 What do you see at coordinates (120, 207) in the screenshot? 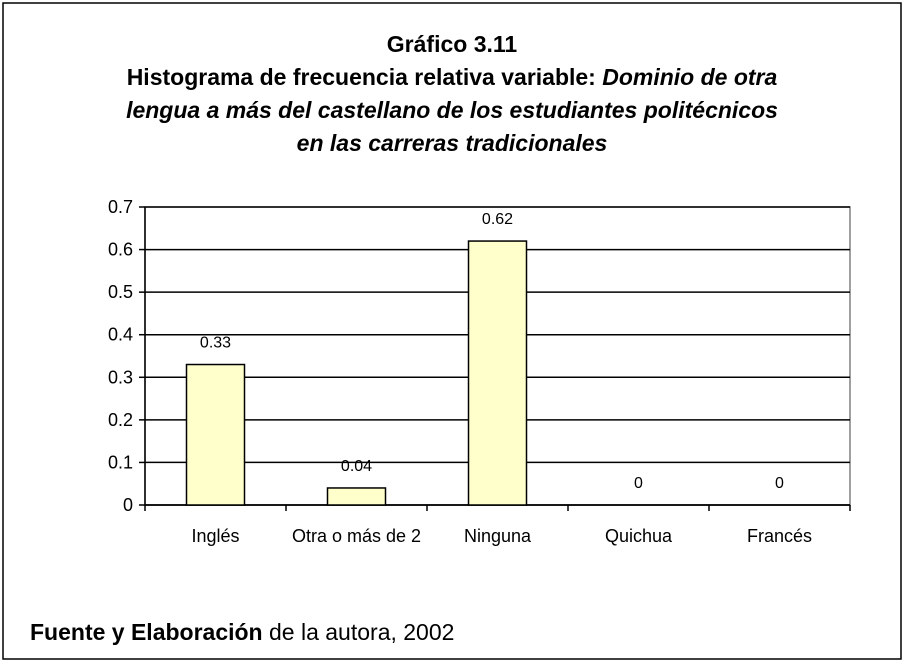
I see `y-tick-label: 0.7` at bounding box center [120, 207].